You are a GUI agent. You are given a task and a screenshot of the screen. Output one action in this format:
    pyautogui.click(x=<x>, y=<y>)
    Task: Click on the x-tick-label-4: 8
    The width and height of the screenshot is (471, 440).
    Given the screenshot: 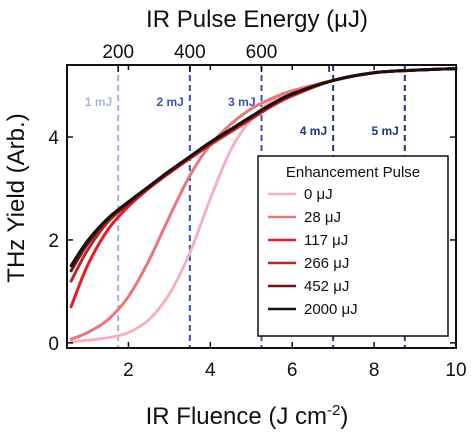 What is the action you would take?
    pyautogui.click(x=374, y=370)
    